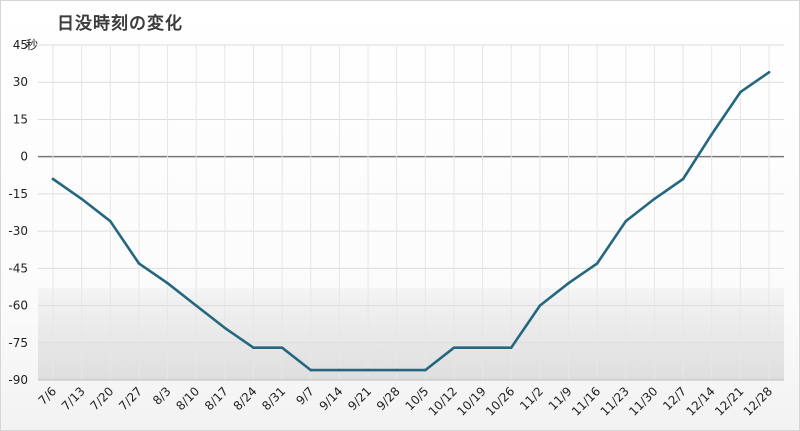 The image size is (800, 431). I want to click on y-tick-label: -75, so click(18, 343).